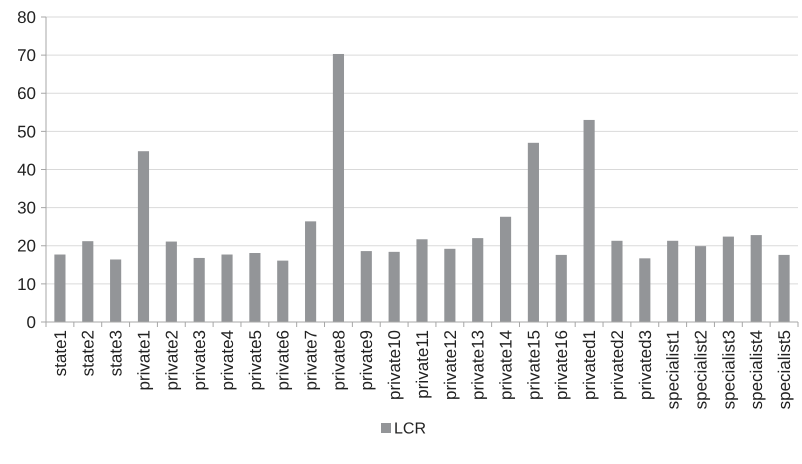 Image resolution: width=802 pixels, height=464 pixels. Describe the element at coordinates (590, 365) in the screenshot. I see `x-tick-label: privated1` at that location.